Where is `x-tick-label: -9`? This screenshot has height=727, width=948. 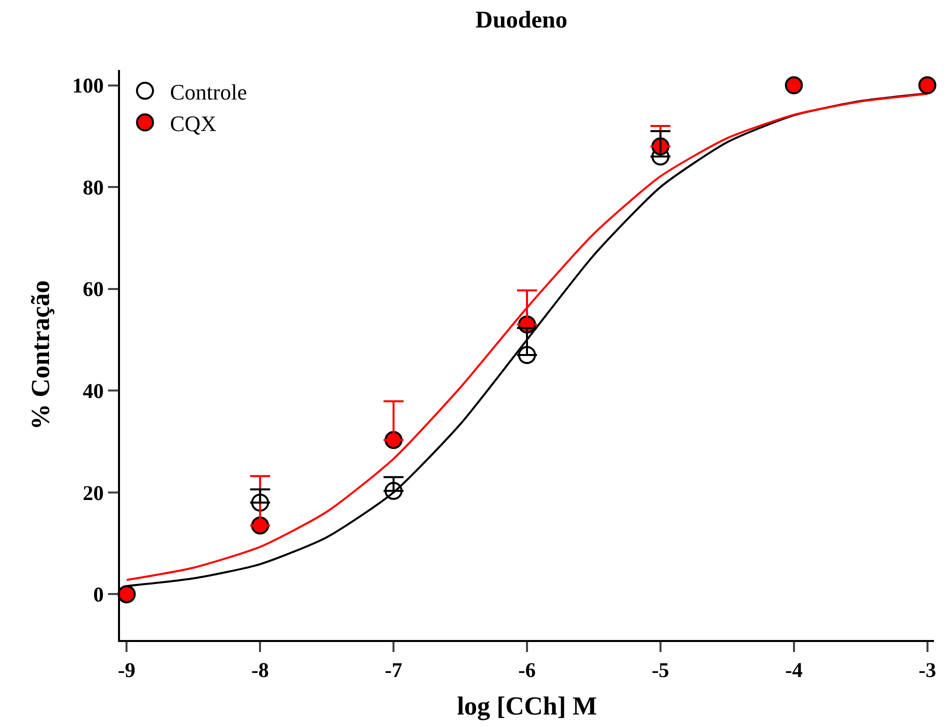 x-tick-label: -9 is located at coordinates (127, 670).